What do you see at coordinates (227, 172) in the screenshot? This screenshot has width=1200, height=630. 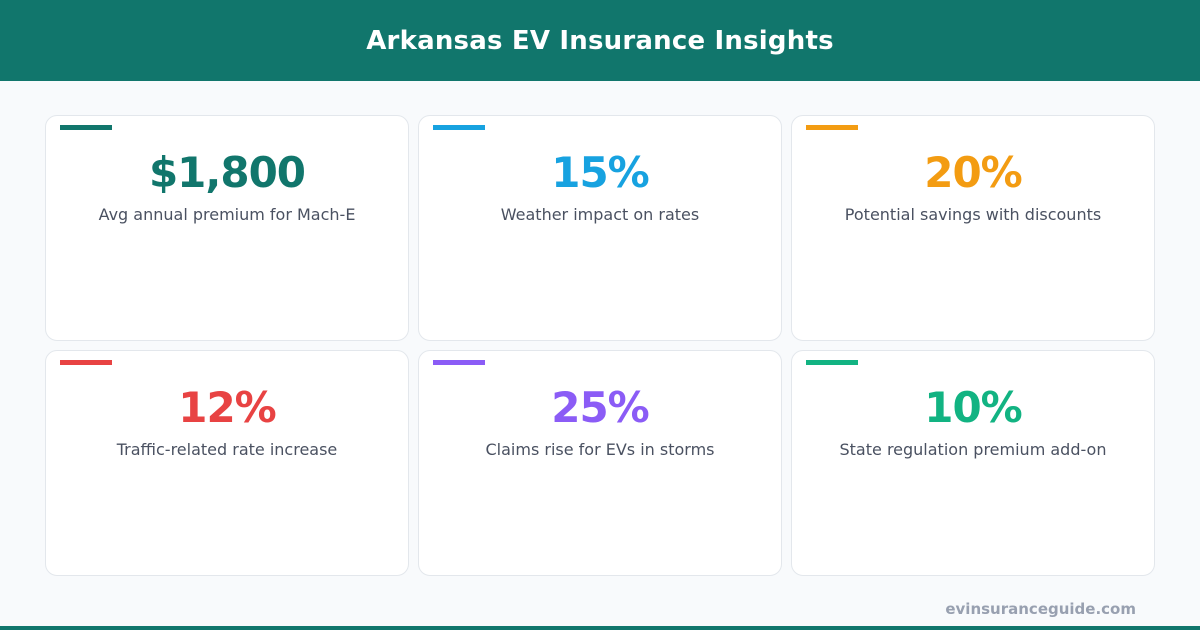 I see `stat-value: $1,800` at bounding box center [227, 172].